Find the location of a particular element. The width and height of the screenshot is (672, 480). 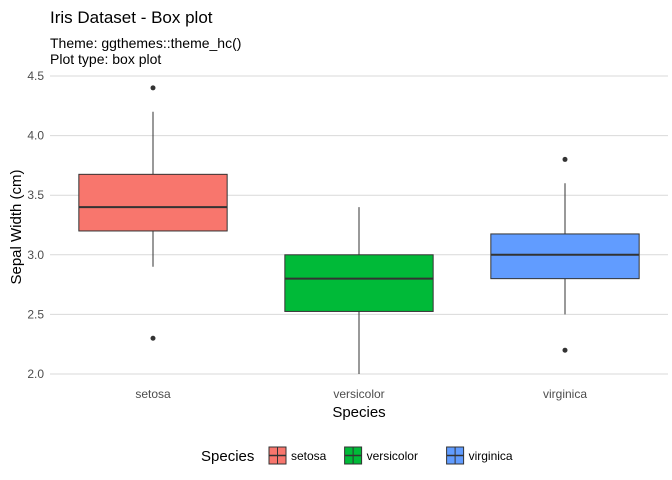

x-tick-label: virginica is located at coordinates (565, 394).